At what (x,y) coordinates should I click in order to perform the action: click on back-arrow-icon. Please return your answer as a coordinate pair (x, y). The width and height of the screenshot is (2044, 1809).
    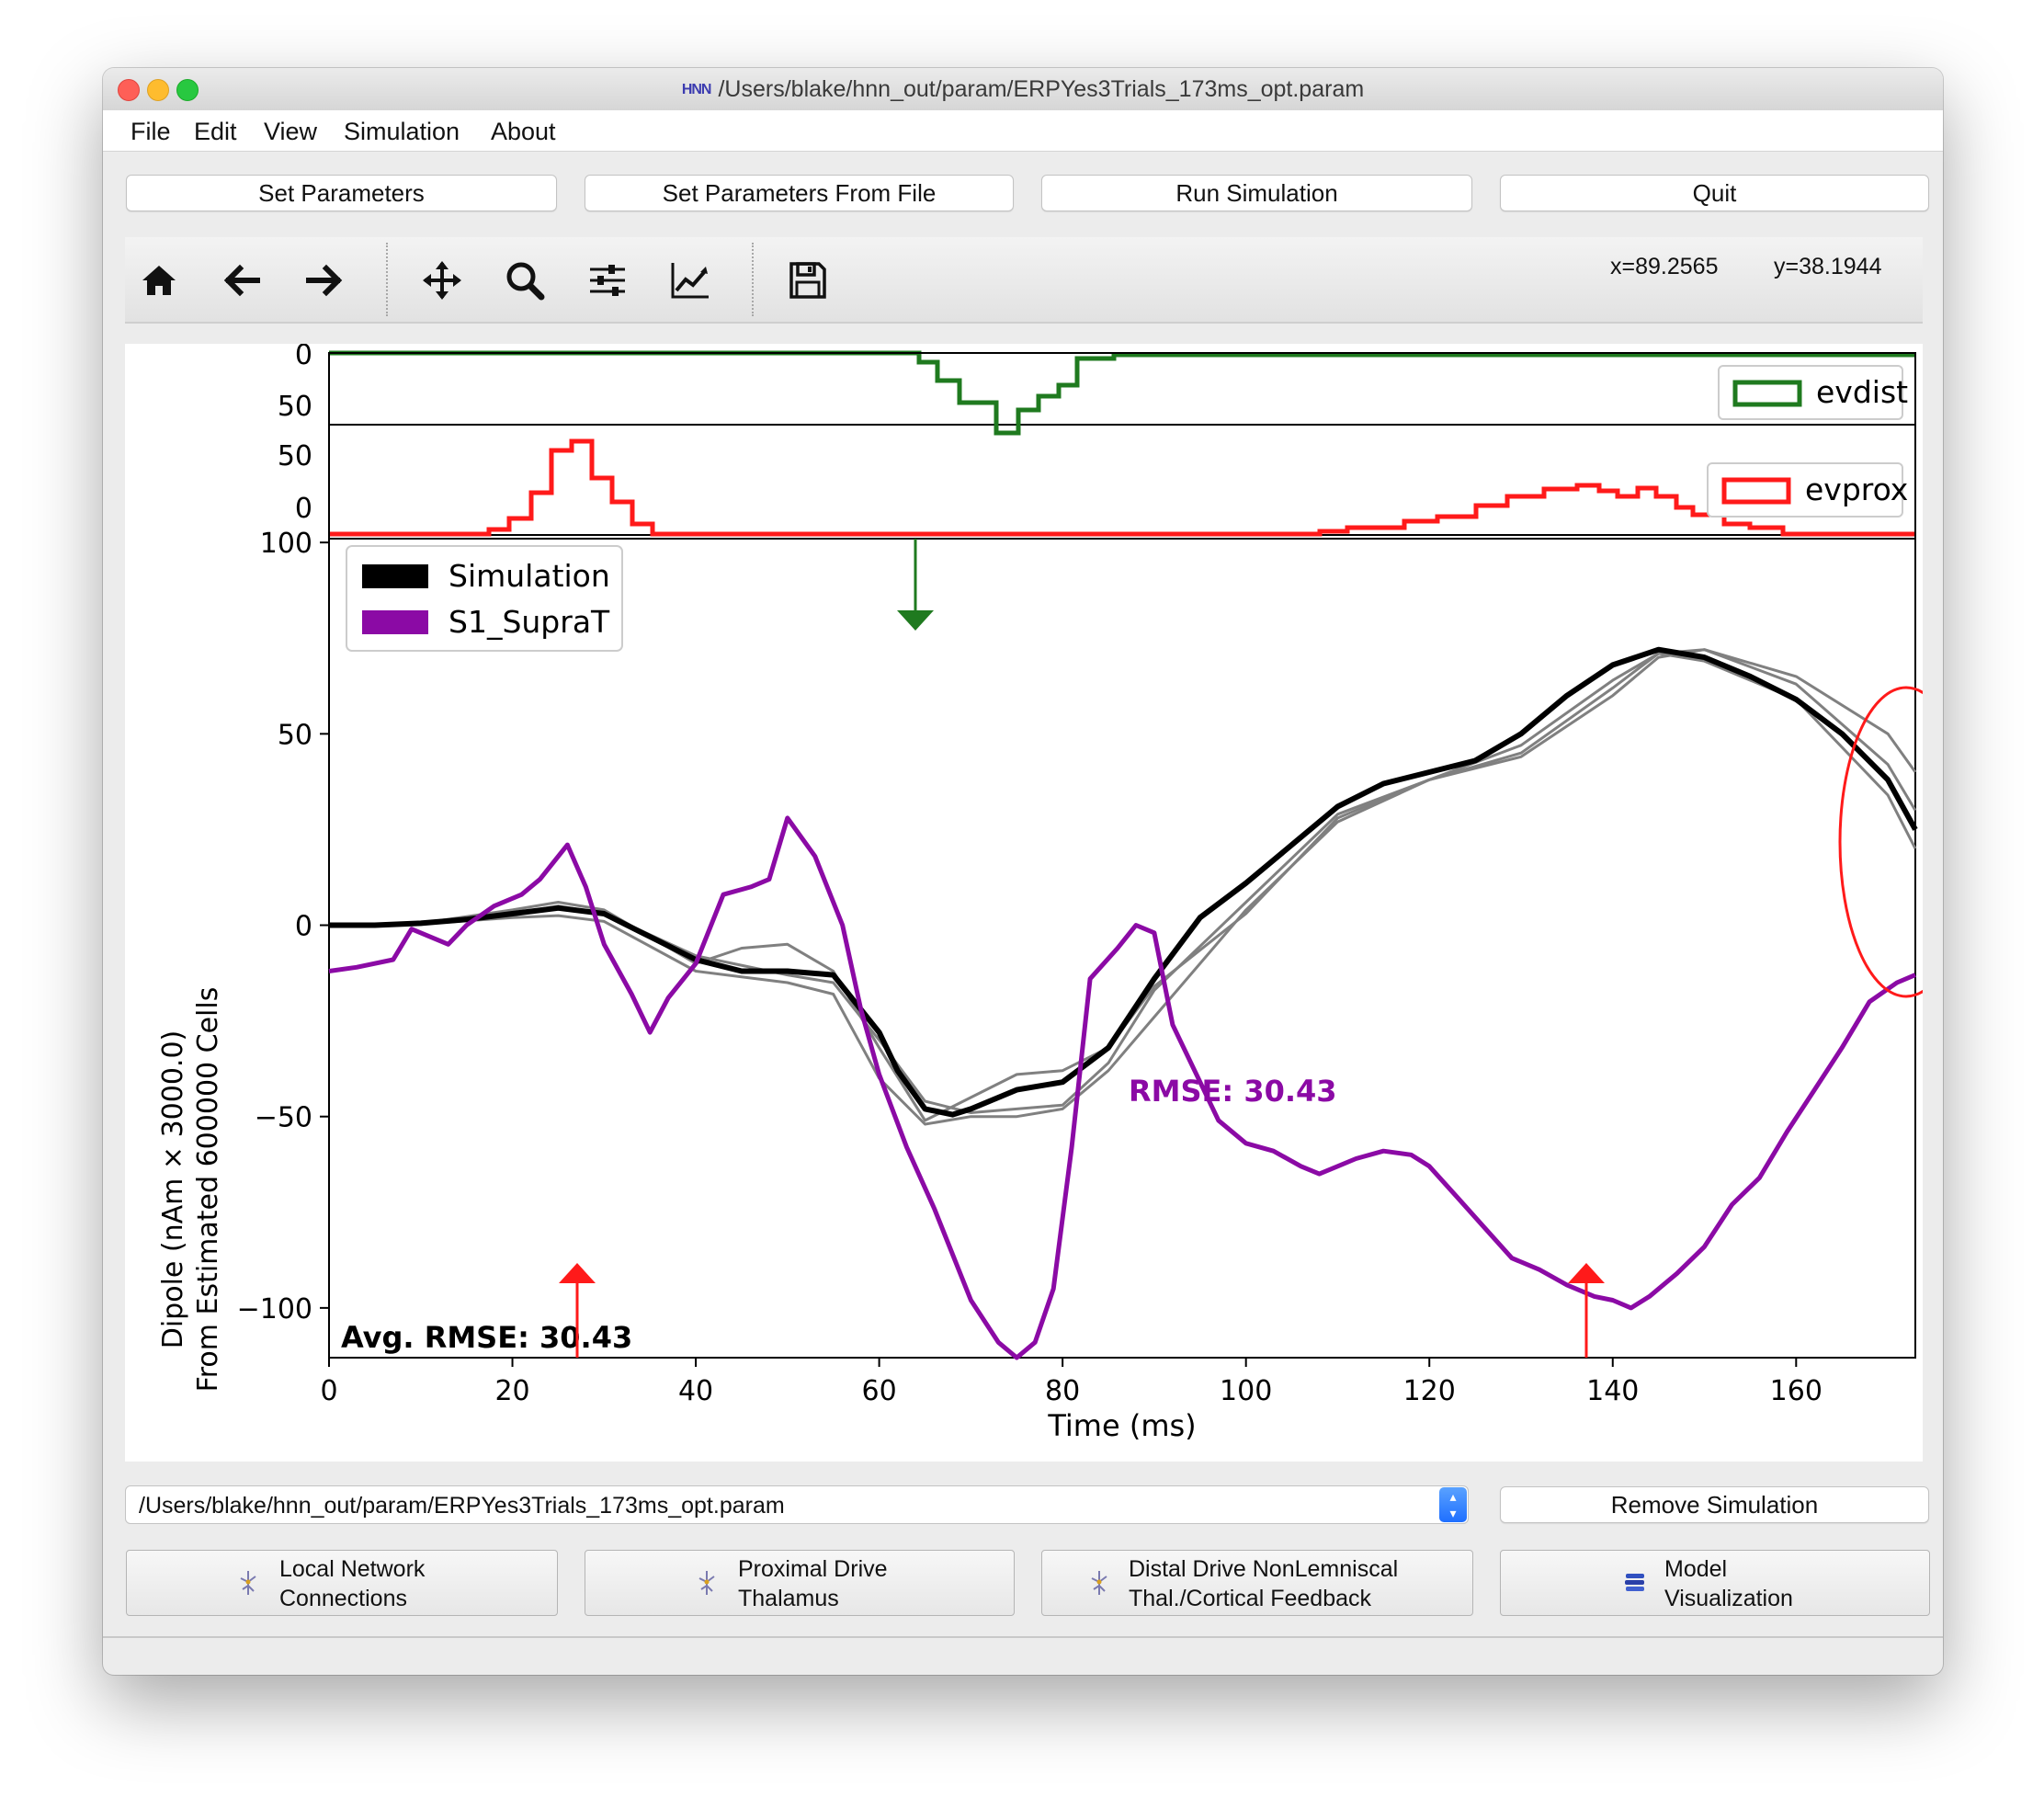
    Looking at the image, I should click on (242, 280).